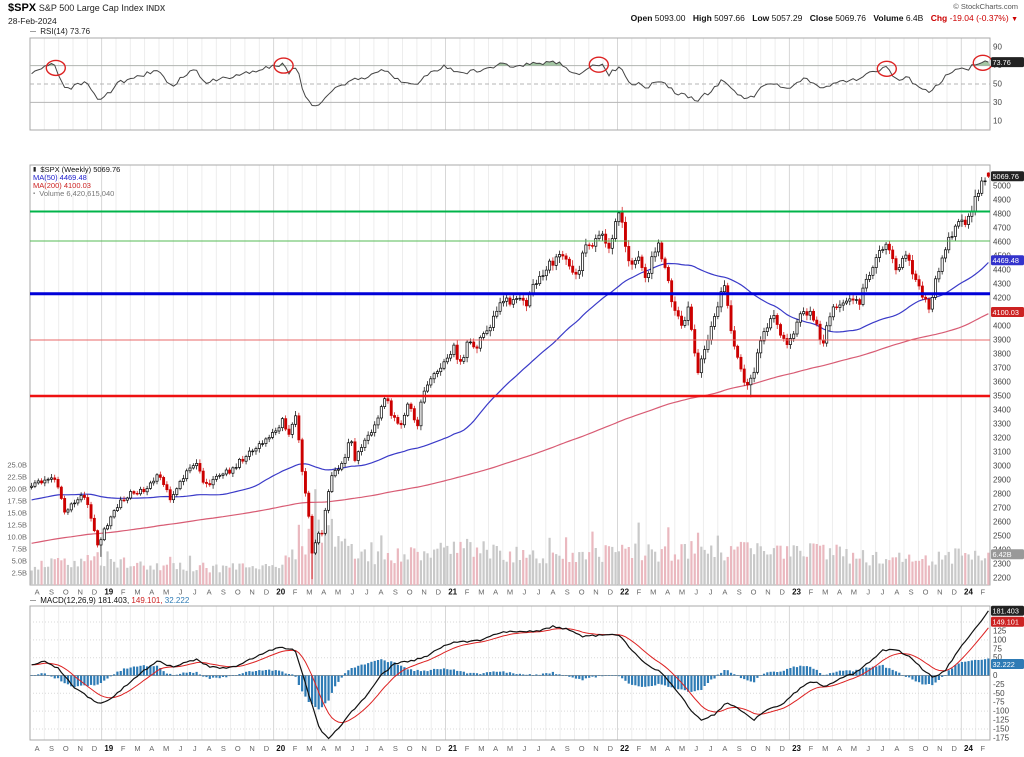 This screenshot has height=757, width=1024. I want to click on svg-text: 4469.48, so click(1006, 260).